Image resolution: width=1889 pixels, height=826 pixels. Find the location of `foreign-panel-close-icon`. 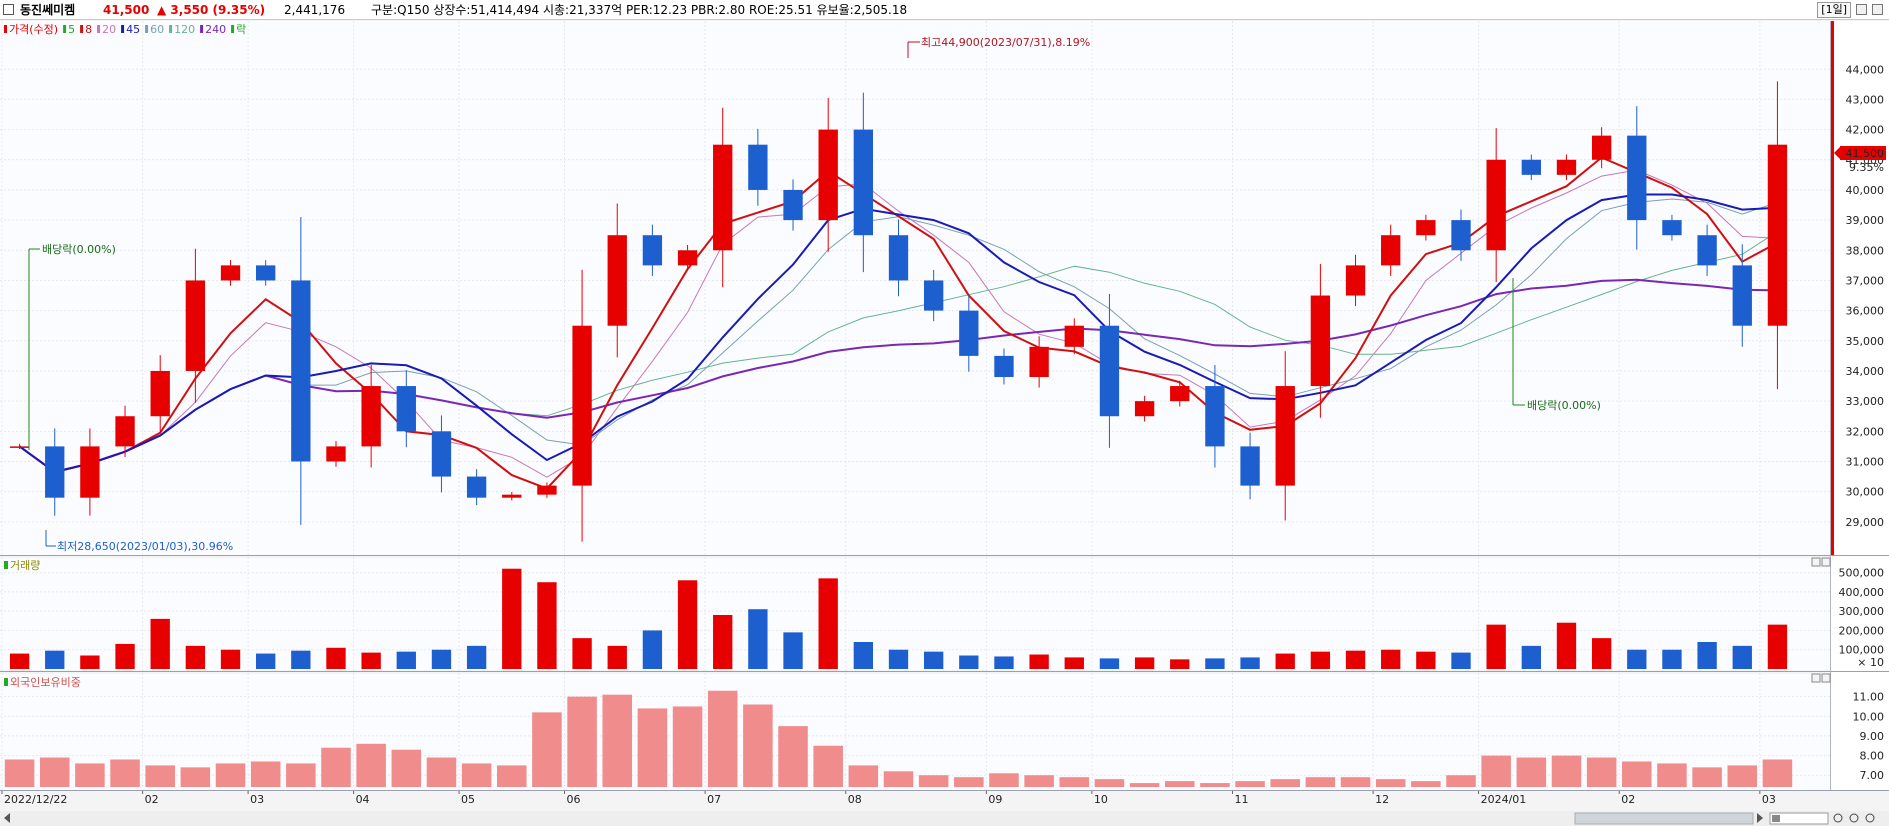

foreign-panel-close-icon is located at coordinates (1826, 678).